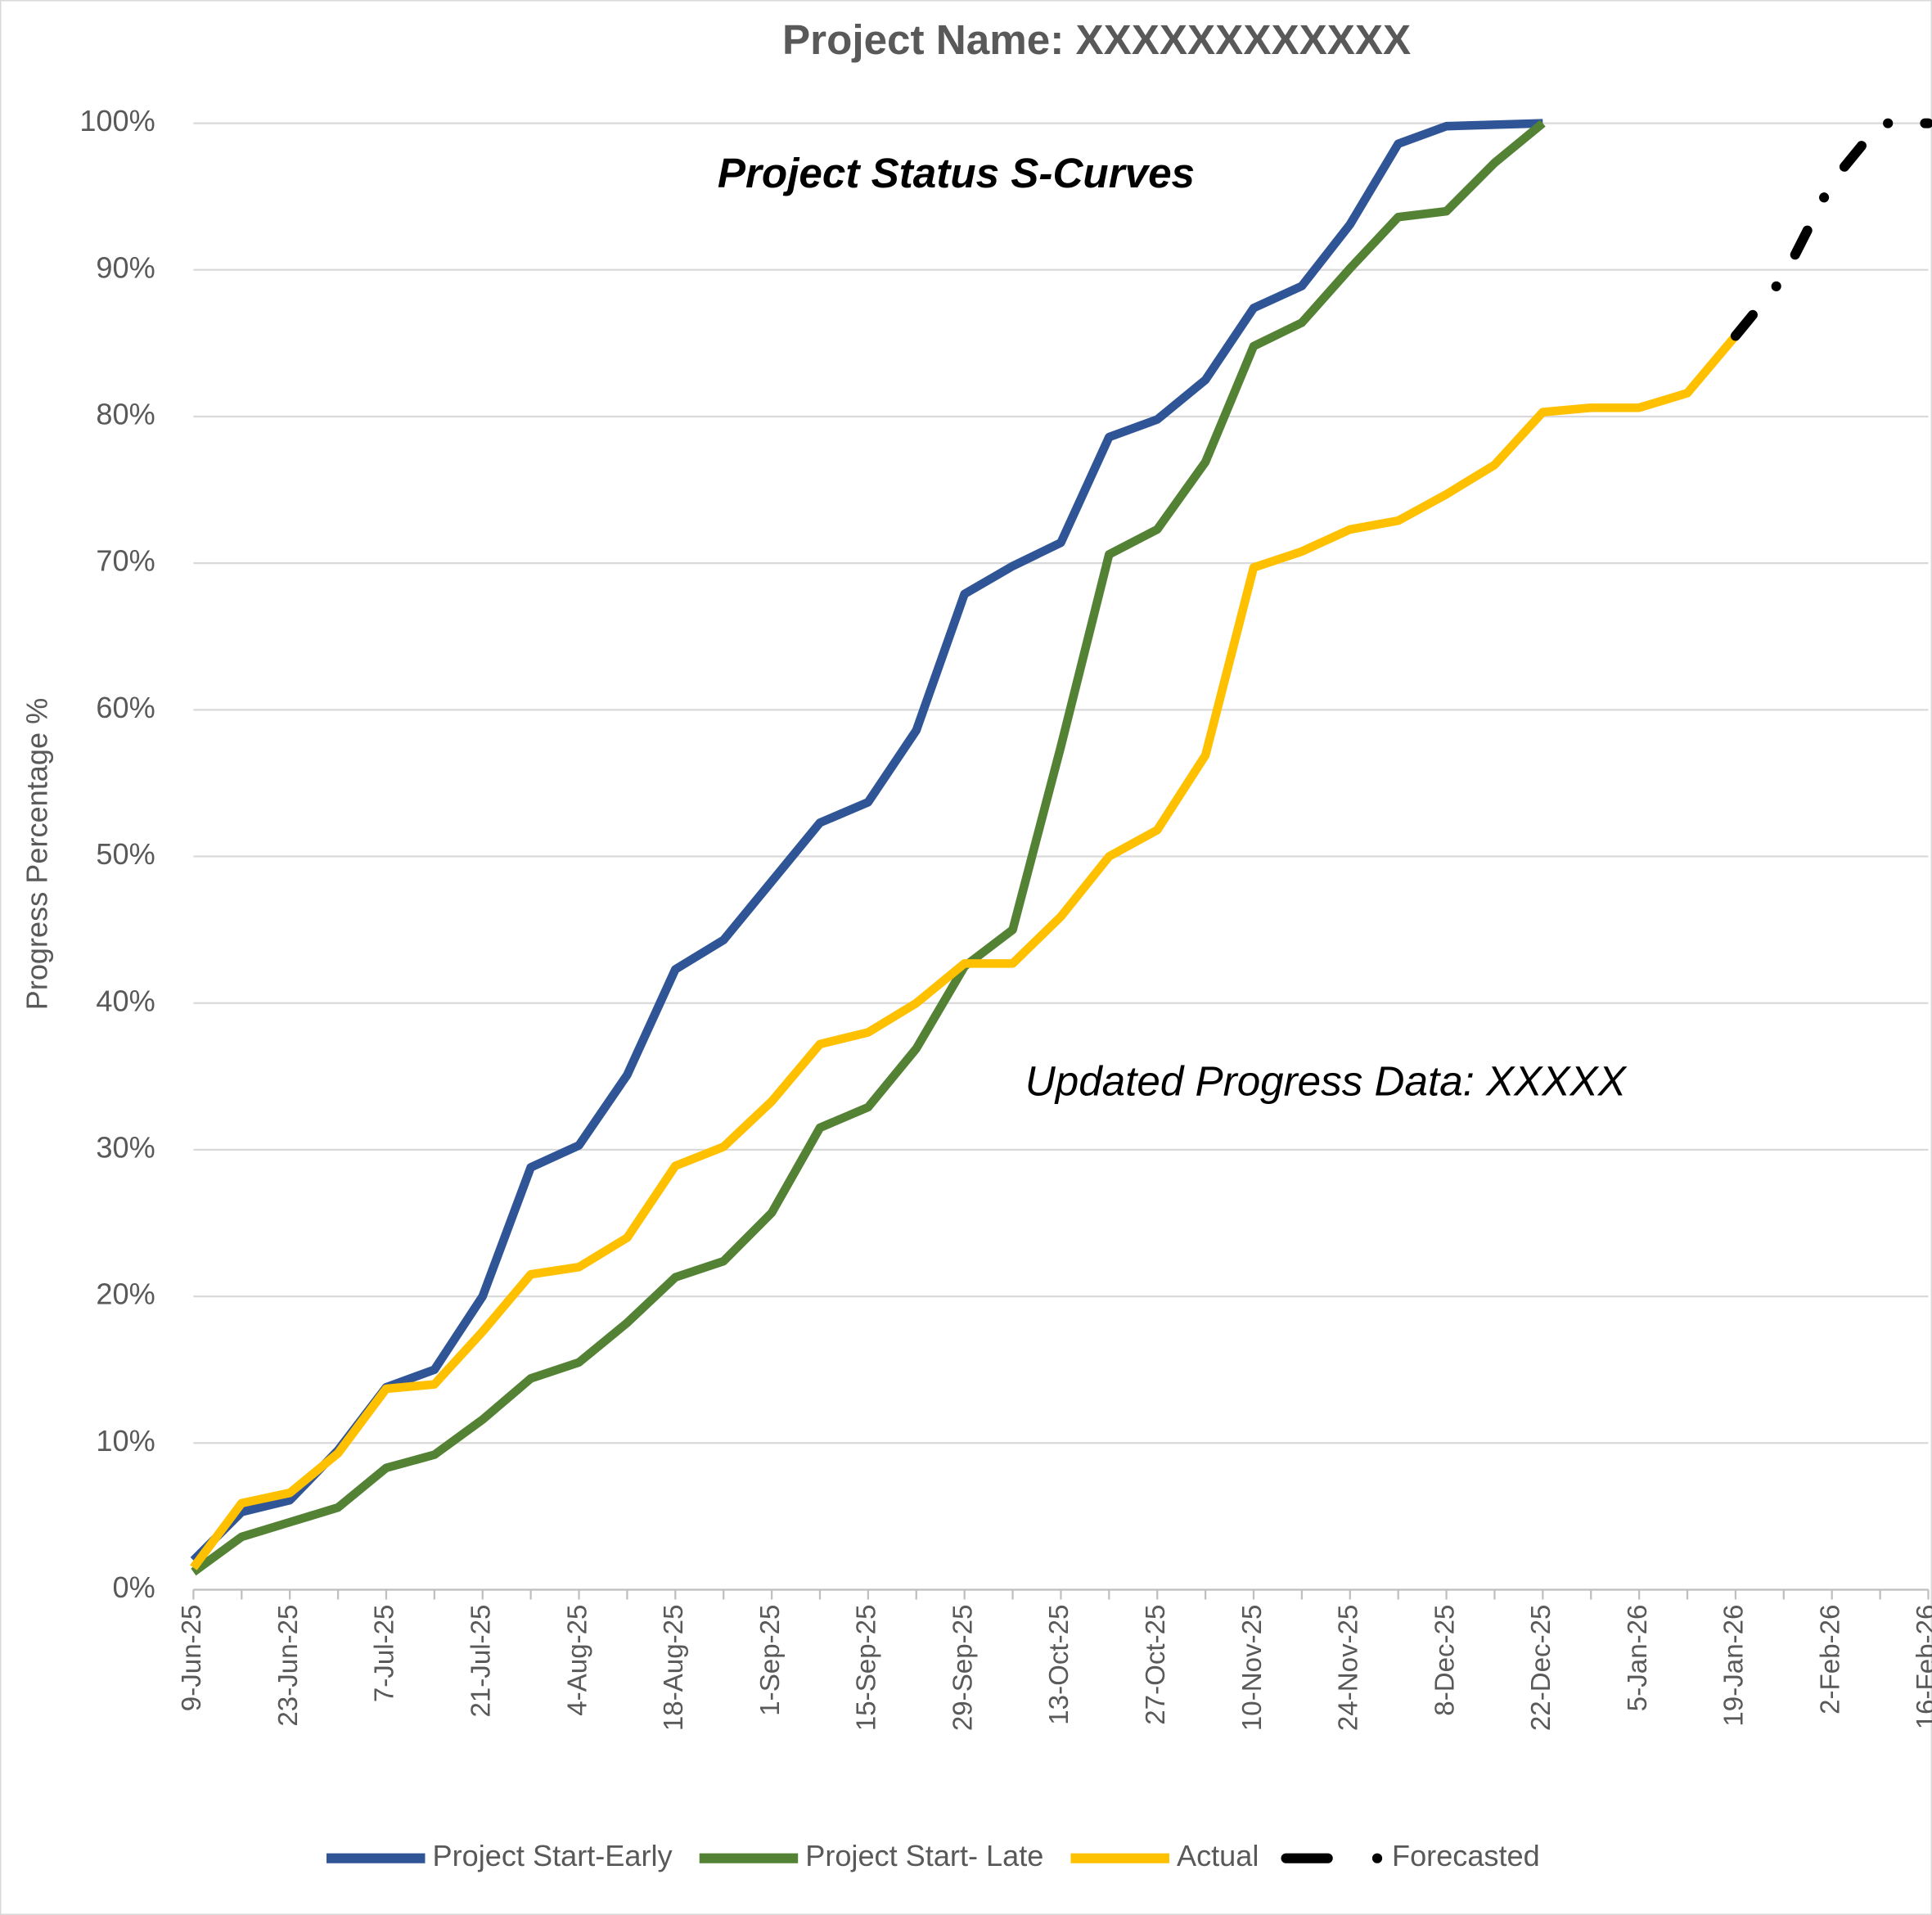 Image resolution: width=1932 pixels, height=1915 pixels. I want to click on y-tick-label: 20%, so click(125, 1294).